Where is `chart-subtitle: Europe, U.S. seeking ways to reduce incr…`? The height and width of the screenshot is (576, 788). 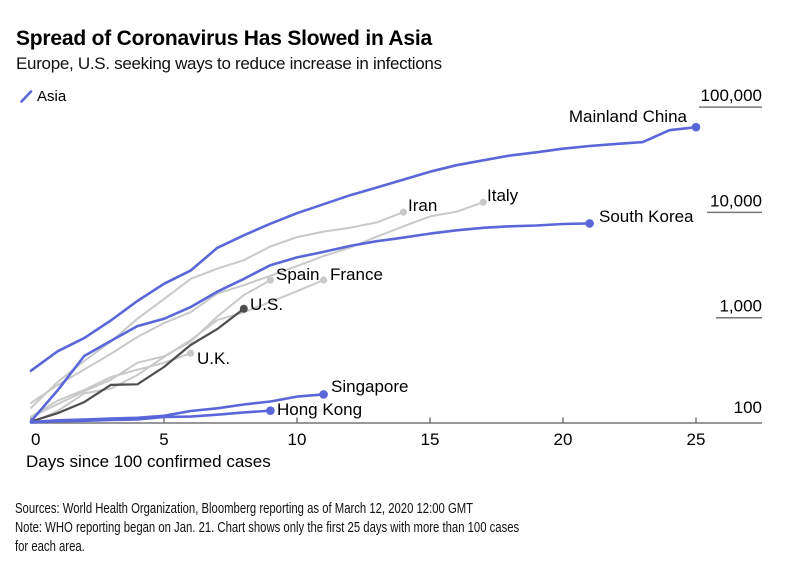 chart-subtitle: Europe, U.S. seeking ways to reduce incr… is located at coordinates (229, 63).